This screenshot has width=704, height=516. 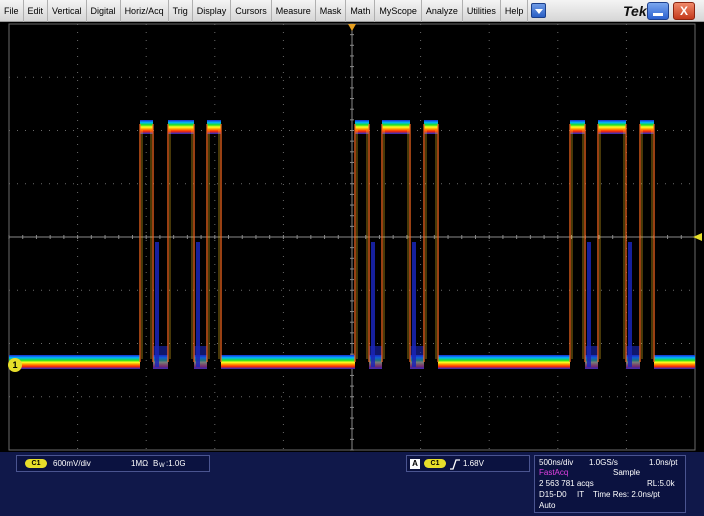 What do you see at coordinates (482, 11) in the screenshot?
I see `menu-utilities: Utilities` at bounding box center [482, 11].